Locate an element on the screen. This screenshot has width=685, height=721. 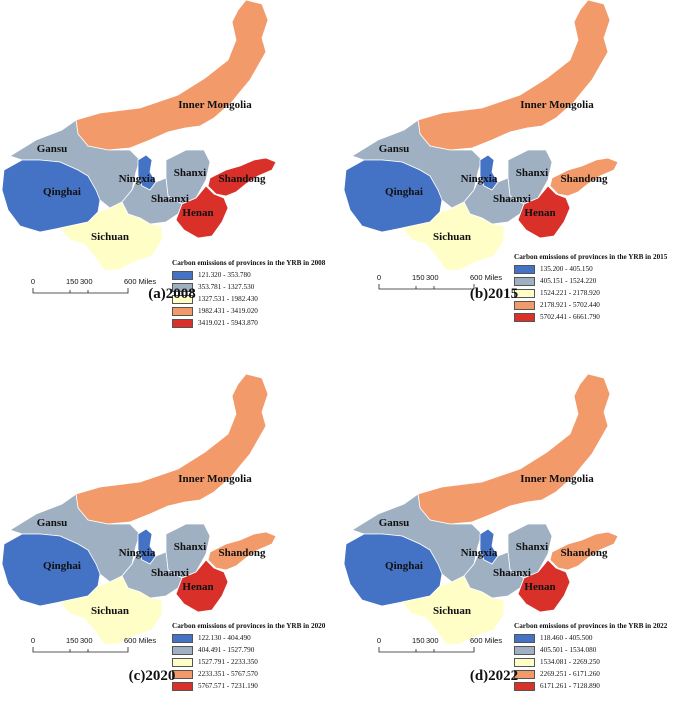
legend-range-label: 122.130 - 404.490 is located at coordinates (224, 638).